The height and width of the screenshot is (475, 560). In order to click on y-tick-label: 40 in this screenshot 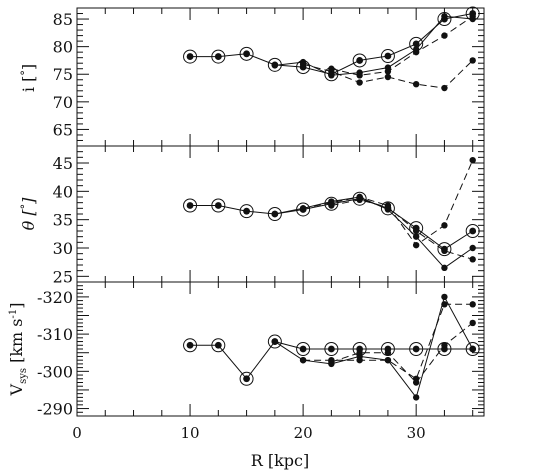, I will do `click(63, 191)`.